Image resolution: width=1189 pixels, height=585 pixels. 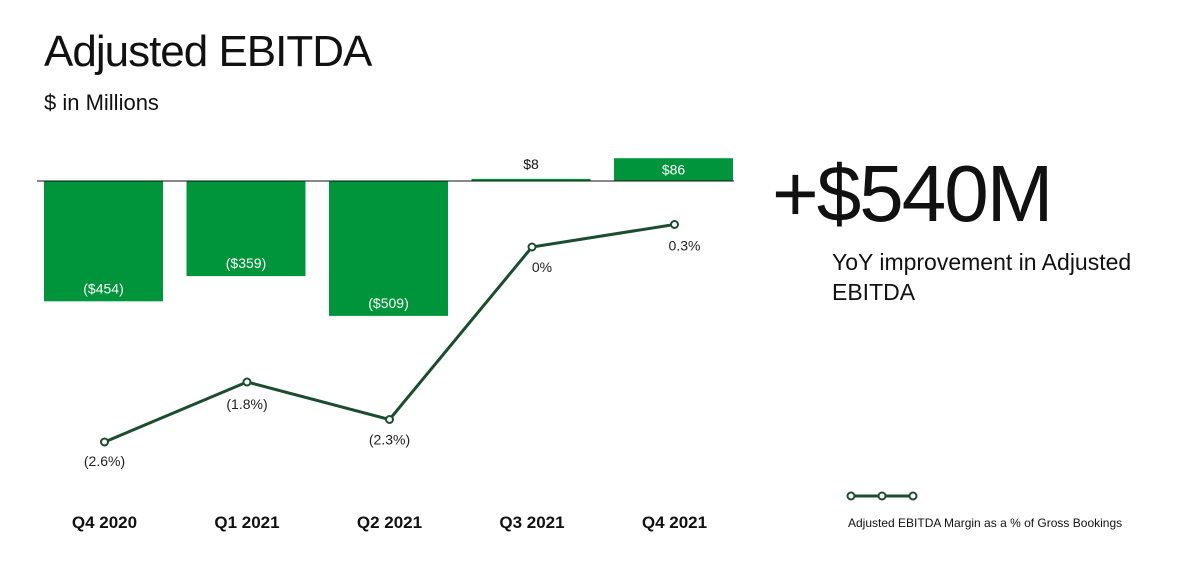 What do you see at coordinates (104, 461) in the screenshot?
I see `margin-label-0: (2.6%)` at bounding box center [104, 461].